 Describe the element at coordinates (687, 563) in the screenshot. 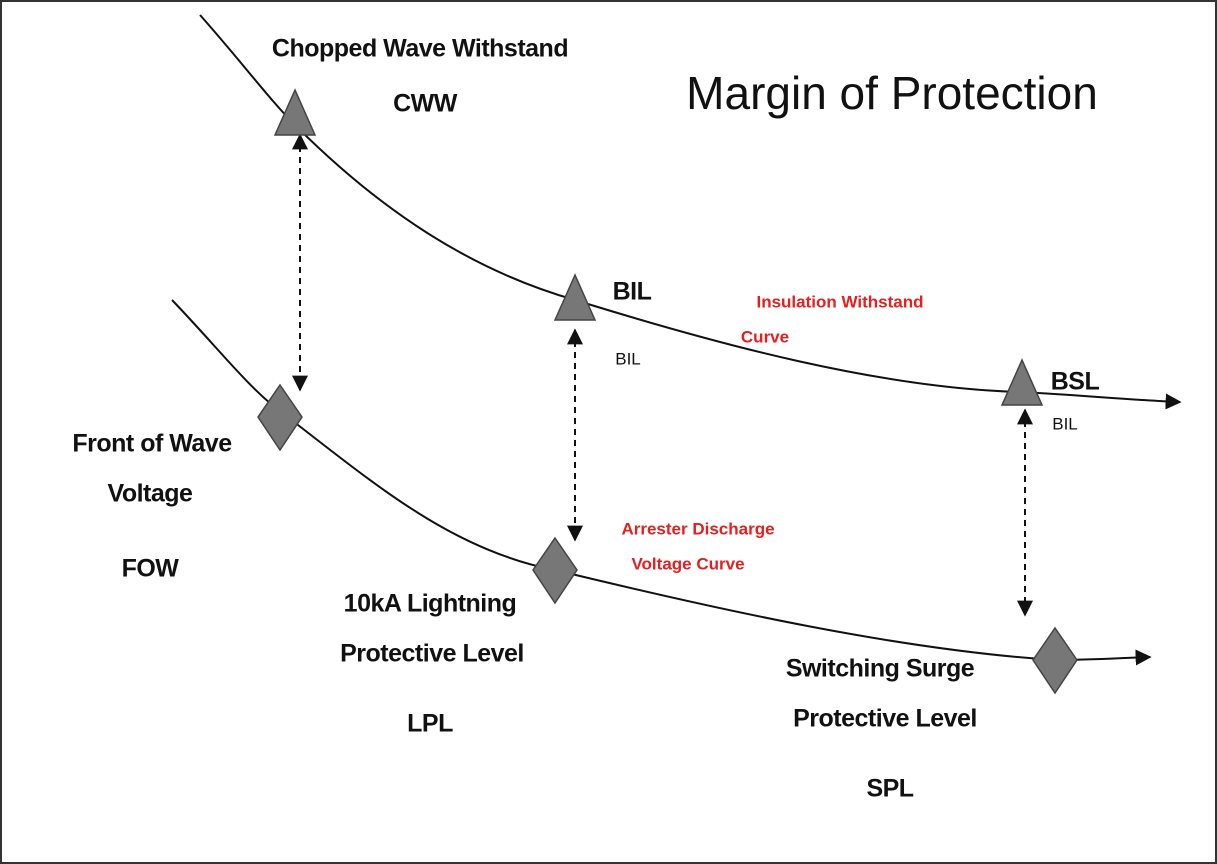

I see `label: Voltage Curve` at that location.